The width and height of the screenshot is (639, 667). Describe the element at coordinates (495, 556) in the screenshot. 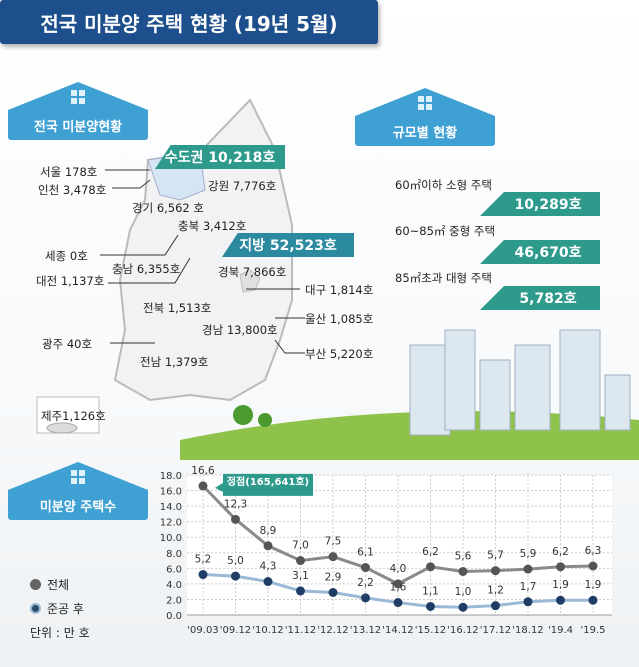

I see `data-label: 5,7` at that location.